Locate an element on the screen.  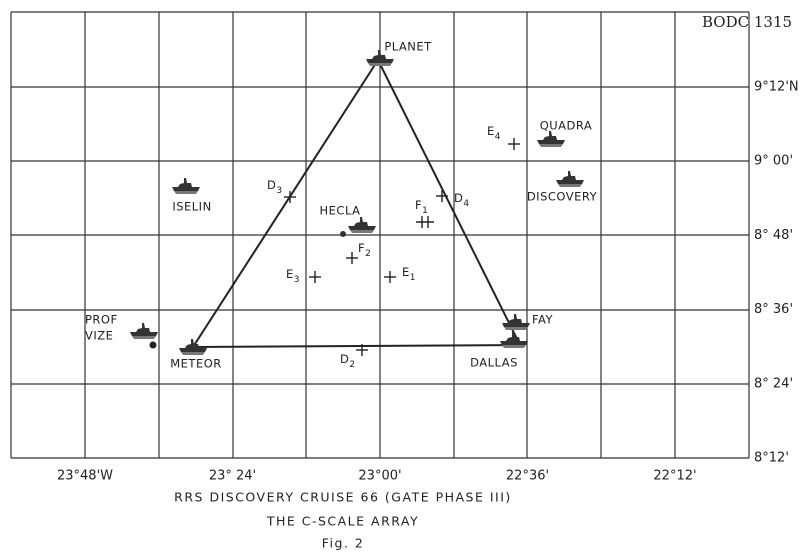
ship-label: QUADRA is located at coordinates (566, 126).